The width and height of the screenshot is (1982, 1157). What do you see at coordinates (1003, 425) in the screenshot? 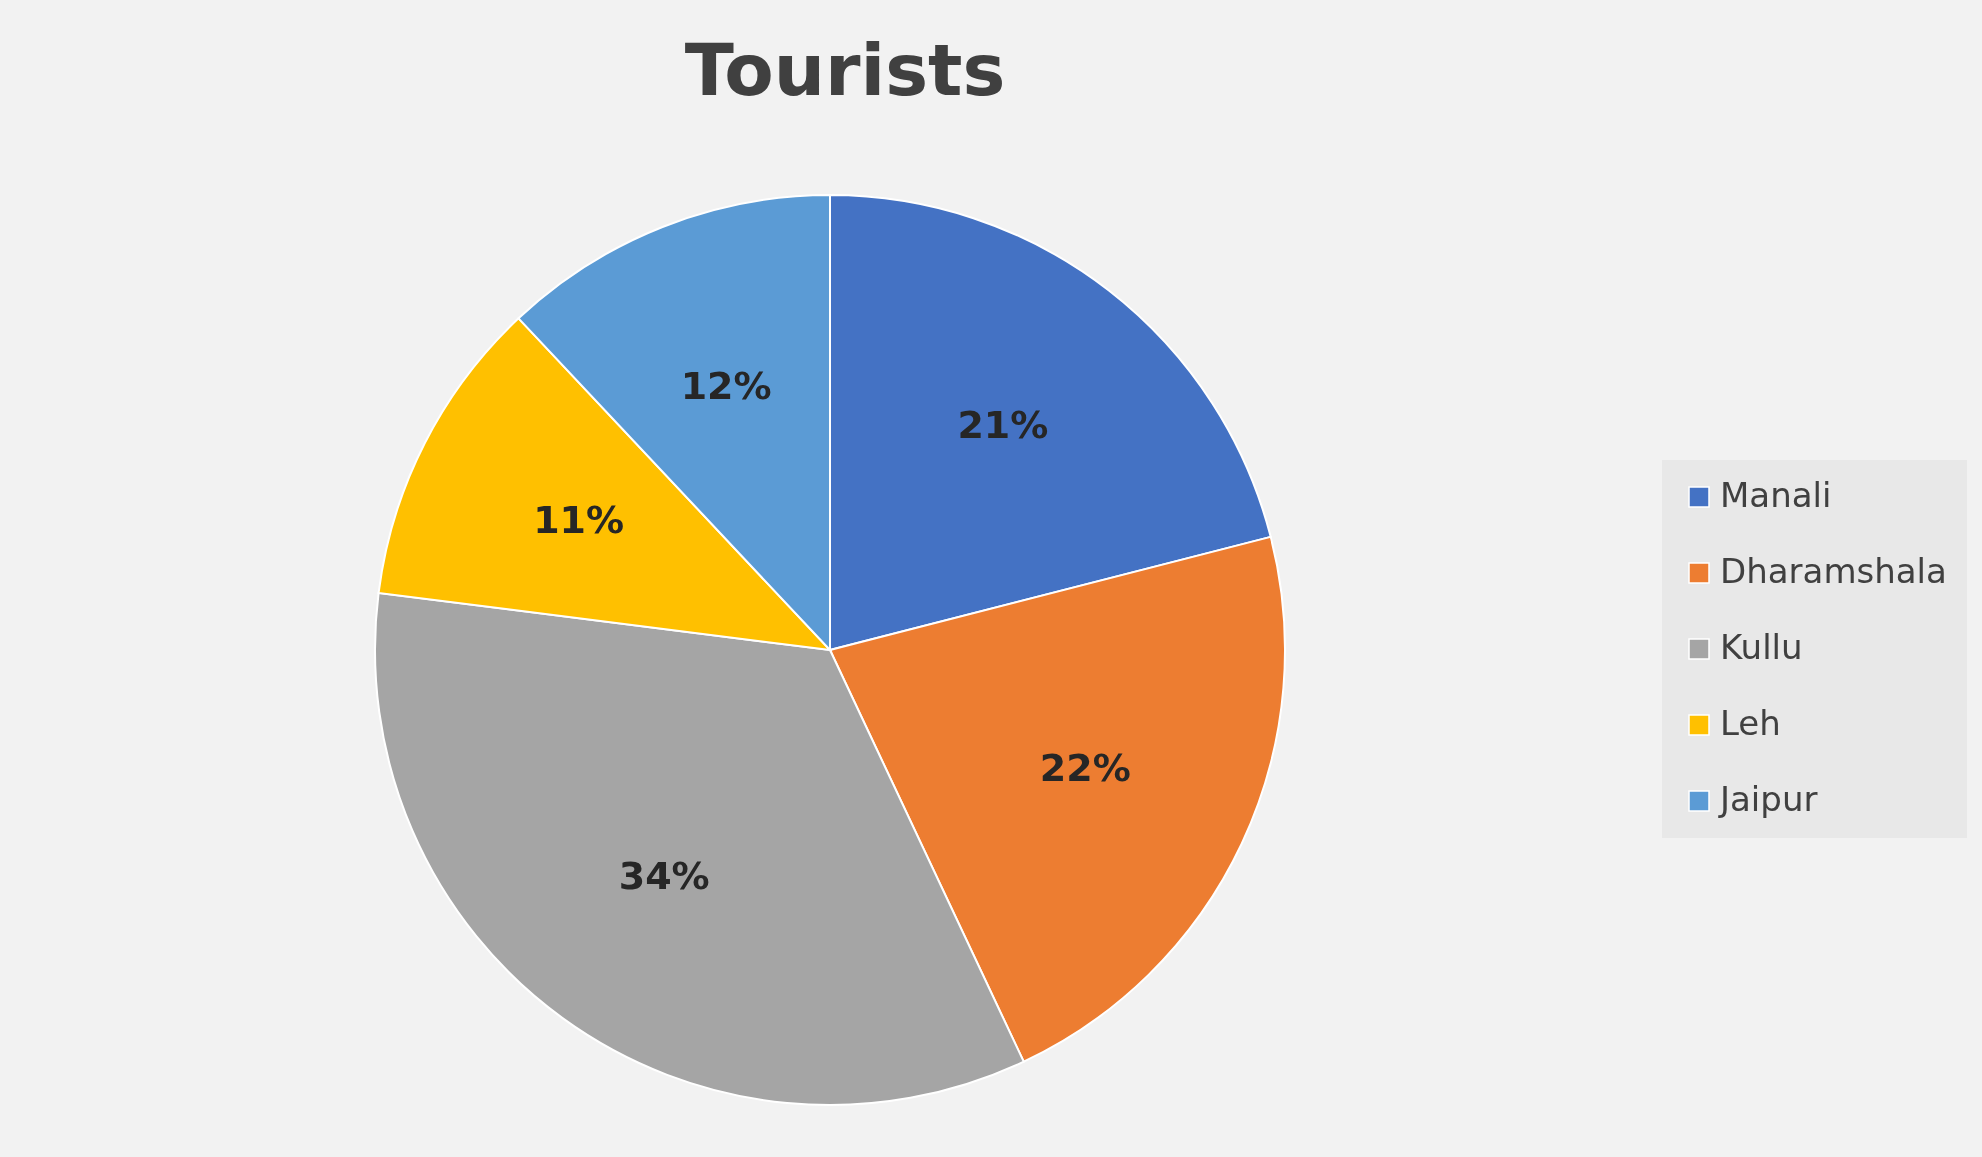
I see `data-label: 21%` at bounding box center [1003, 425].